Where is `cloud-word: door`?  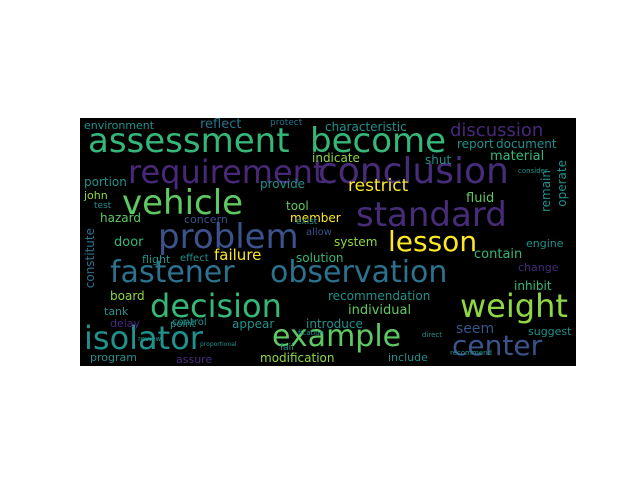
cloud-word: door is located at coordinates (129, 242).